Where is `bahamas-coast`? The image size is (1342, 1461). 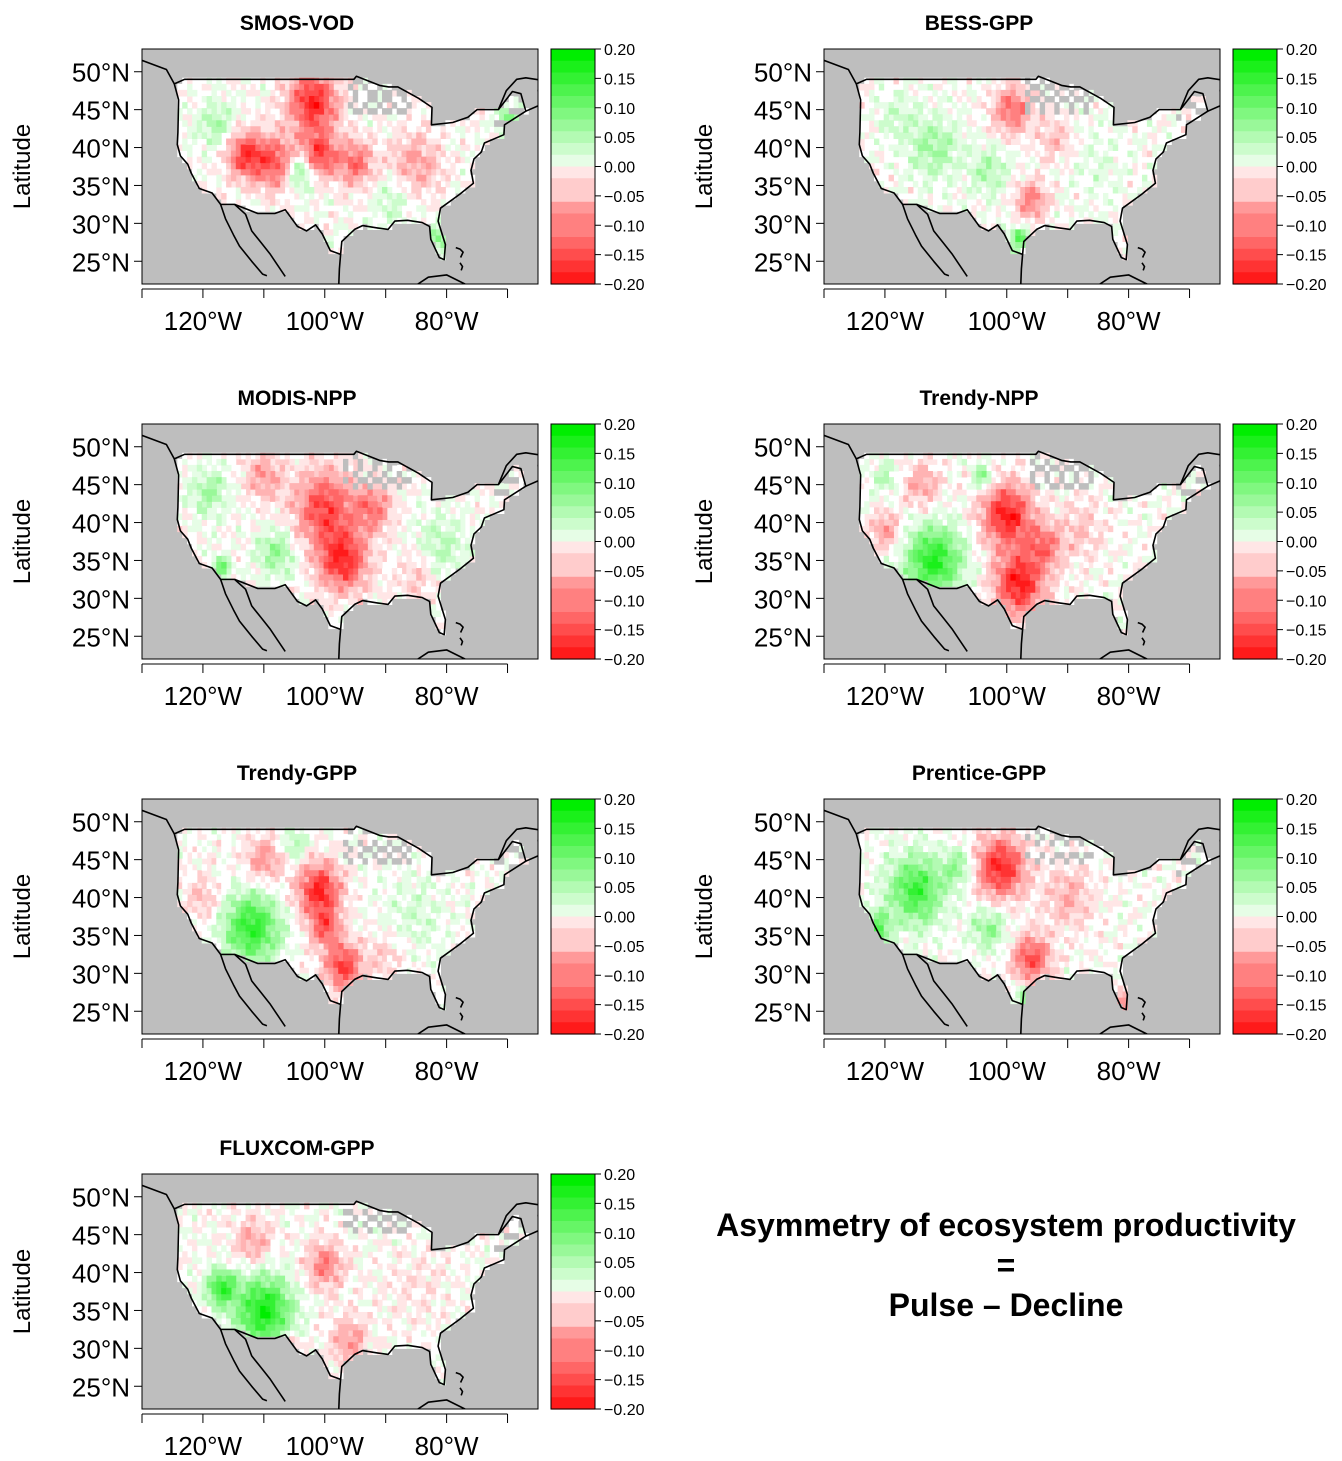
bahamas-coast is located at coordinates (459, 627).